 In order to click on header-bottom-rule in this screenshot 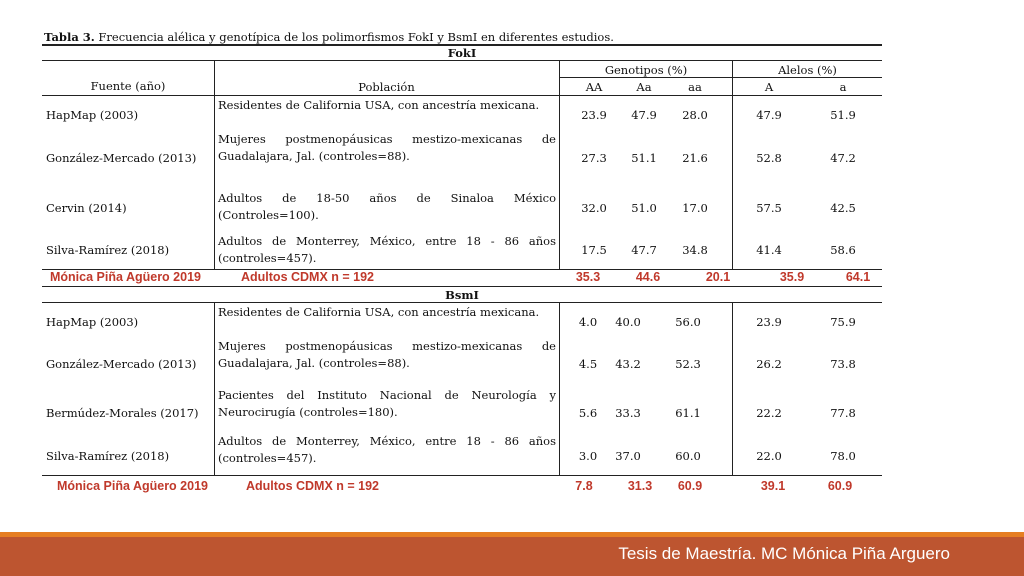, I will do `click(462, 95)`.